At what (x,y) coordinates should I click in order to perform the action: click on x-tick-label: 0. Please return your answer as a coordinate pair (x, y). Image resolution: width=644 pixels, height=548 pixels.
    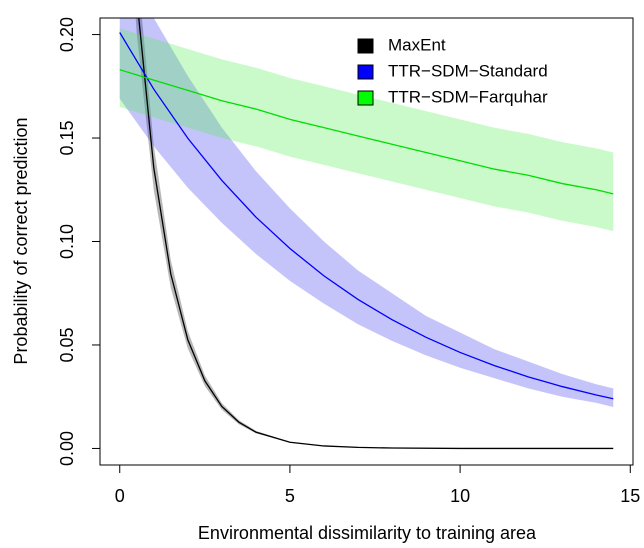
    Looking at the image, I should click on (120, 496).